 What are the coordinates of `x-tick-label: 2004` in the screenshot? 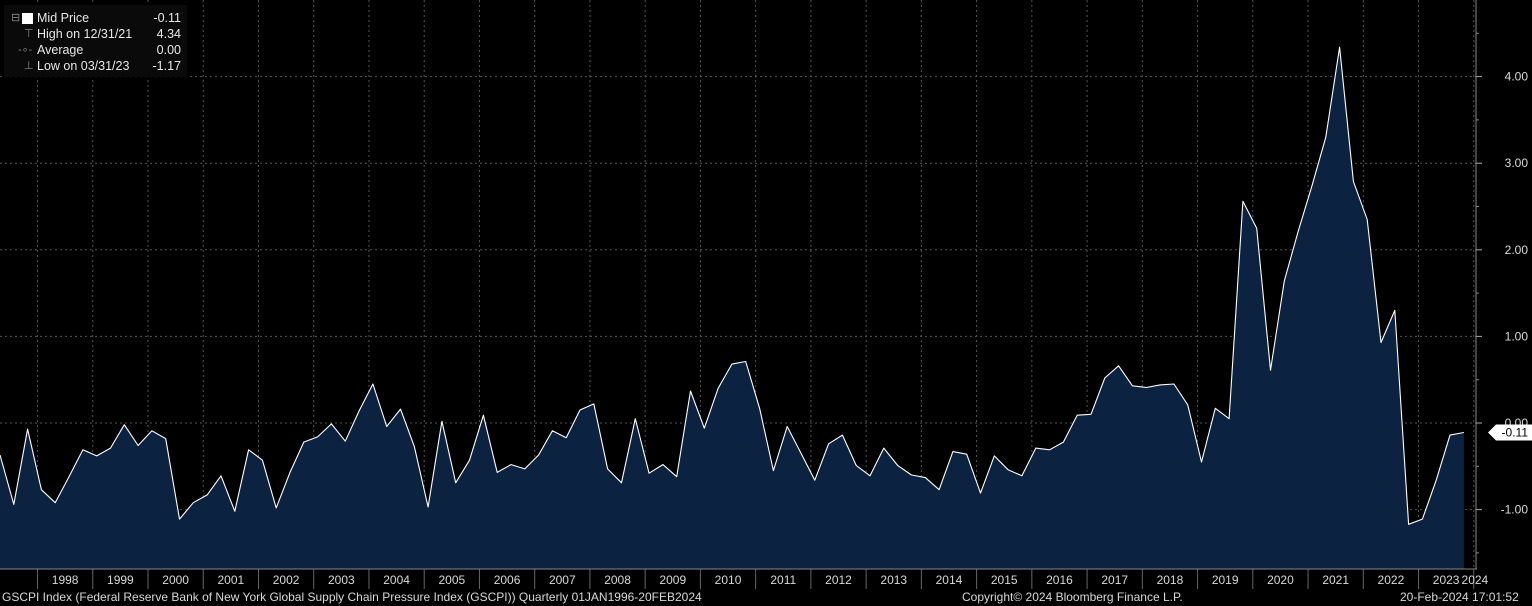 It's located at (396, 580).